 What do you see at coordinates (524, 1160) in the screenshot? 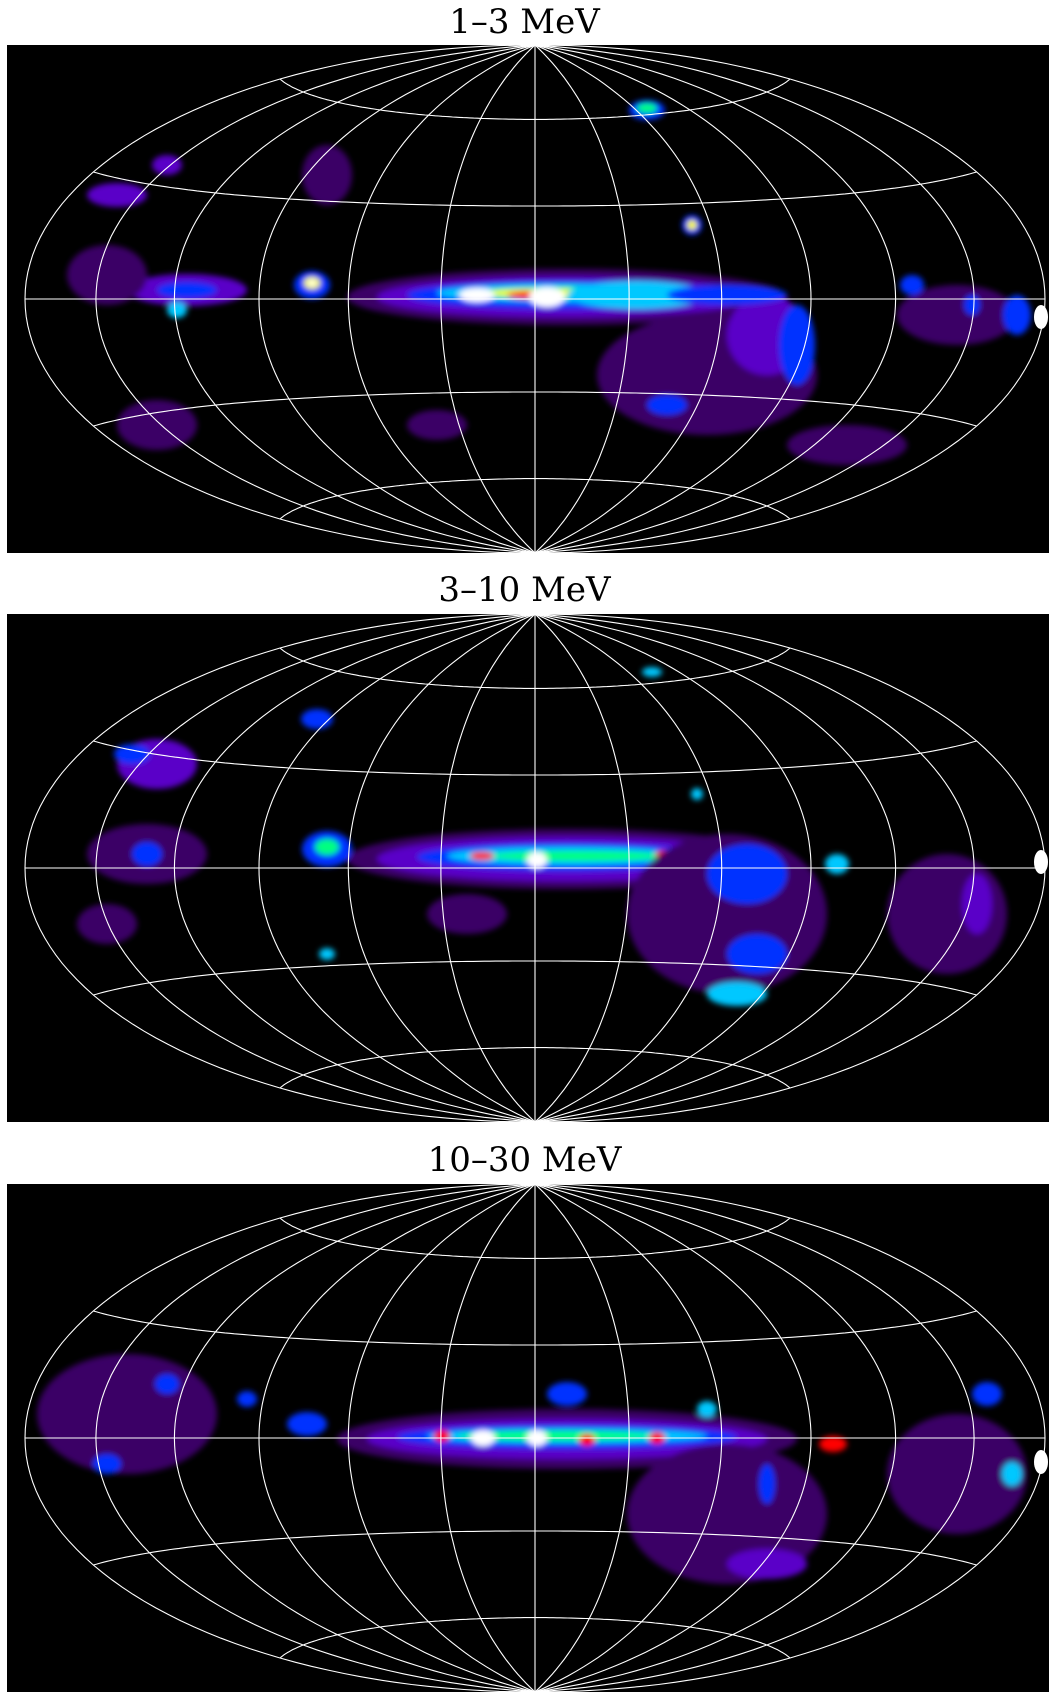
I see `panel-title-10-30-mev: 10–30 MeV` at bounding box center [524, 1160].